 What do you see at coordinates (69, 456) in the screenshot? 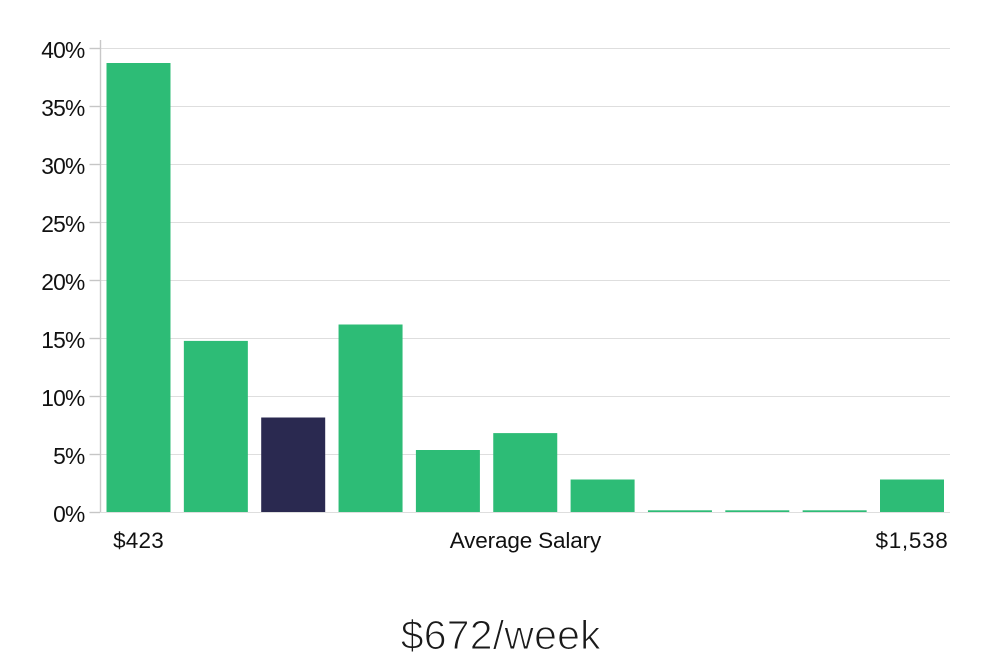
I see `svg-text: 5%` at bounding box center [69, 456].